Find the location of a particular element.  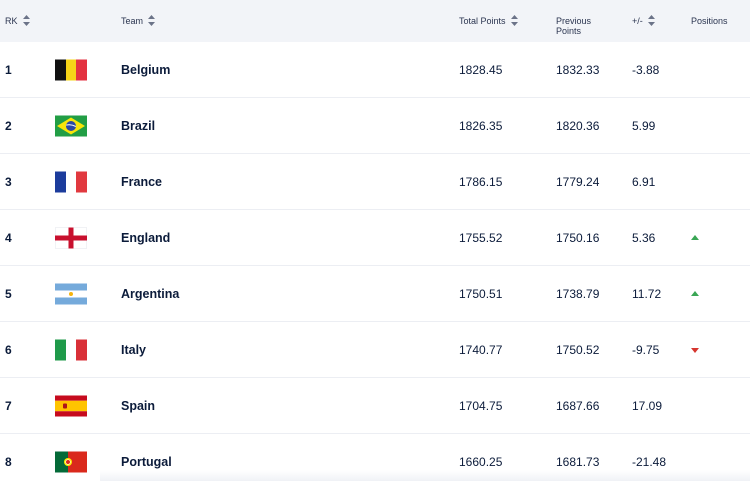

team-name-link: France is located at coordinates (141, 181).